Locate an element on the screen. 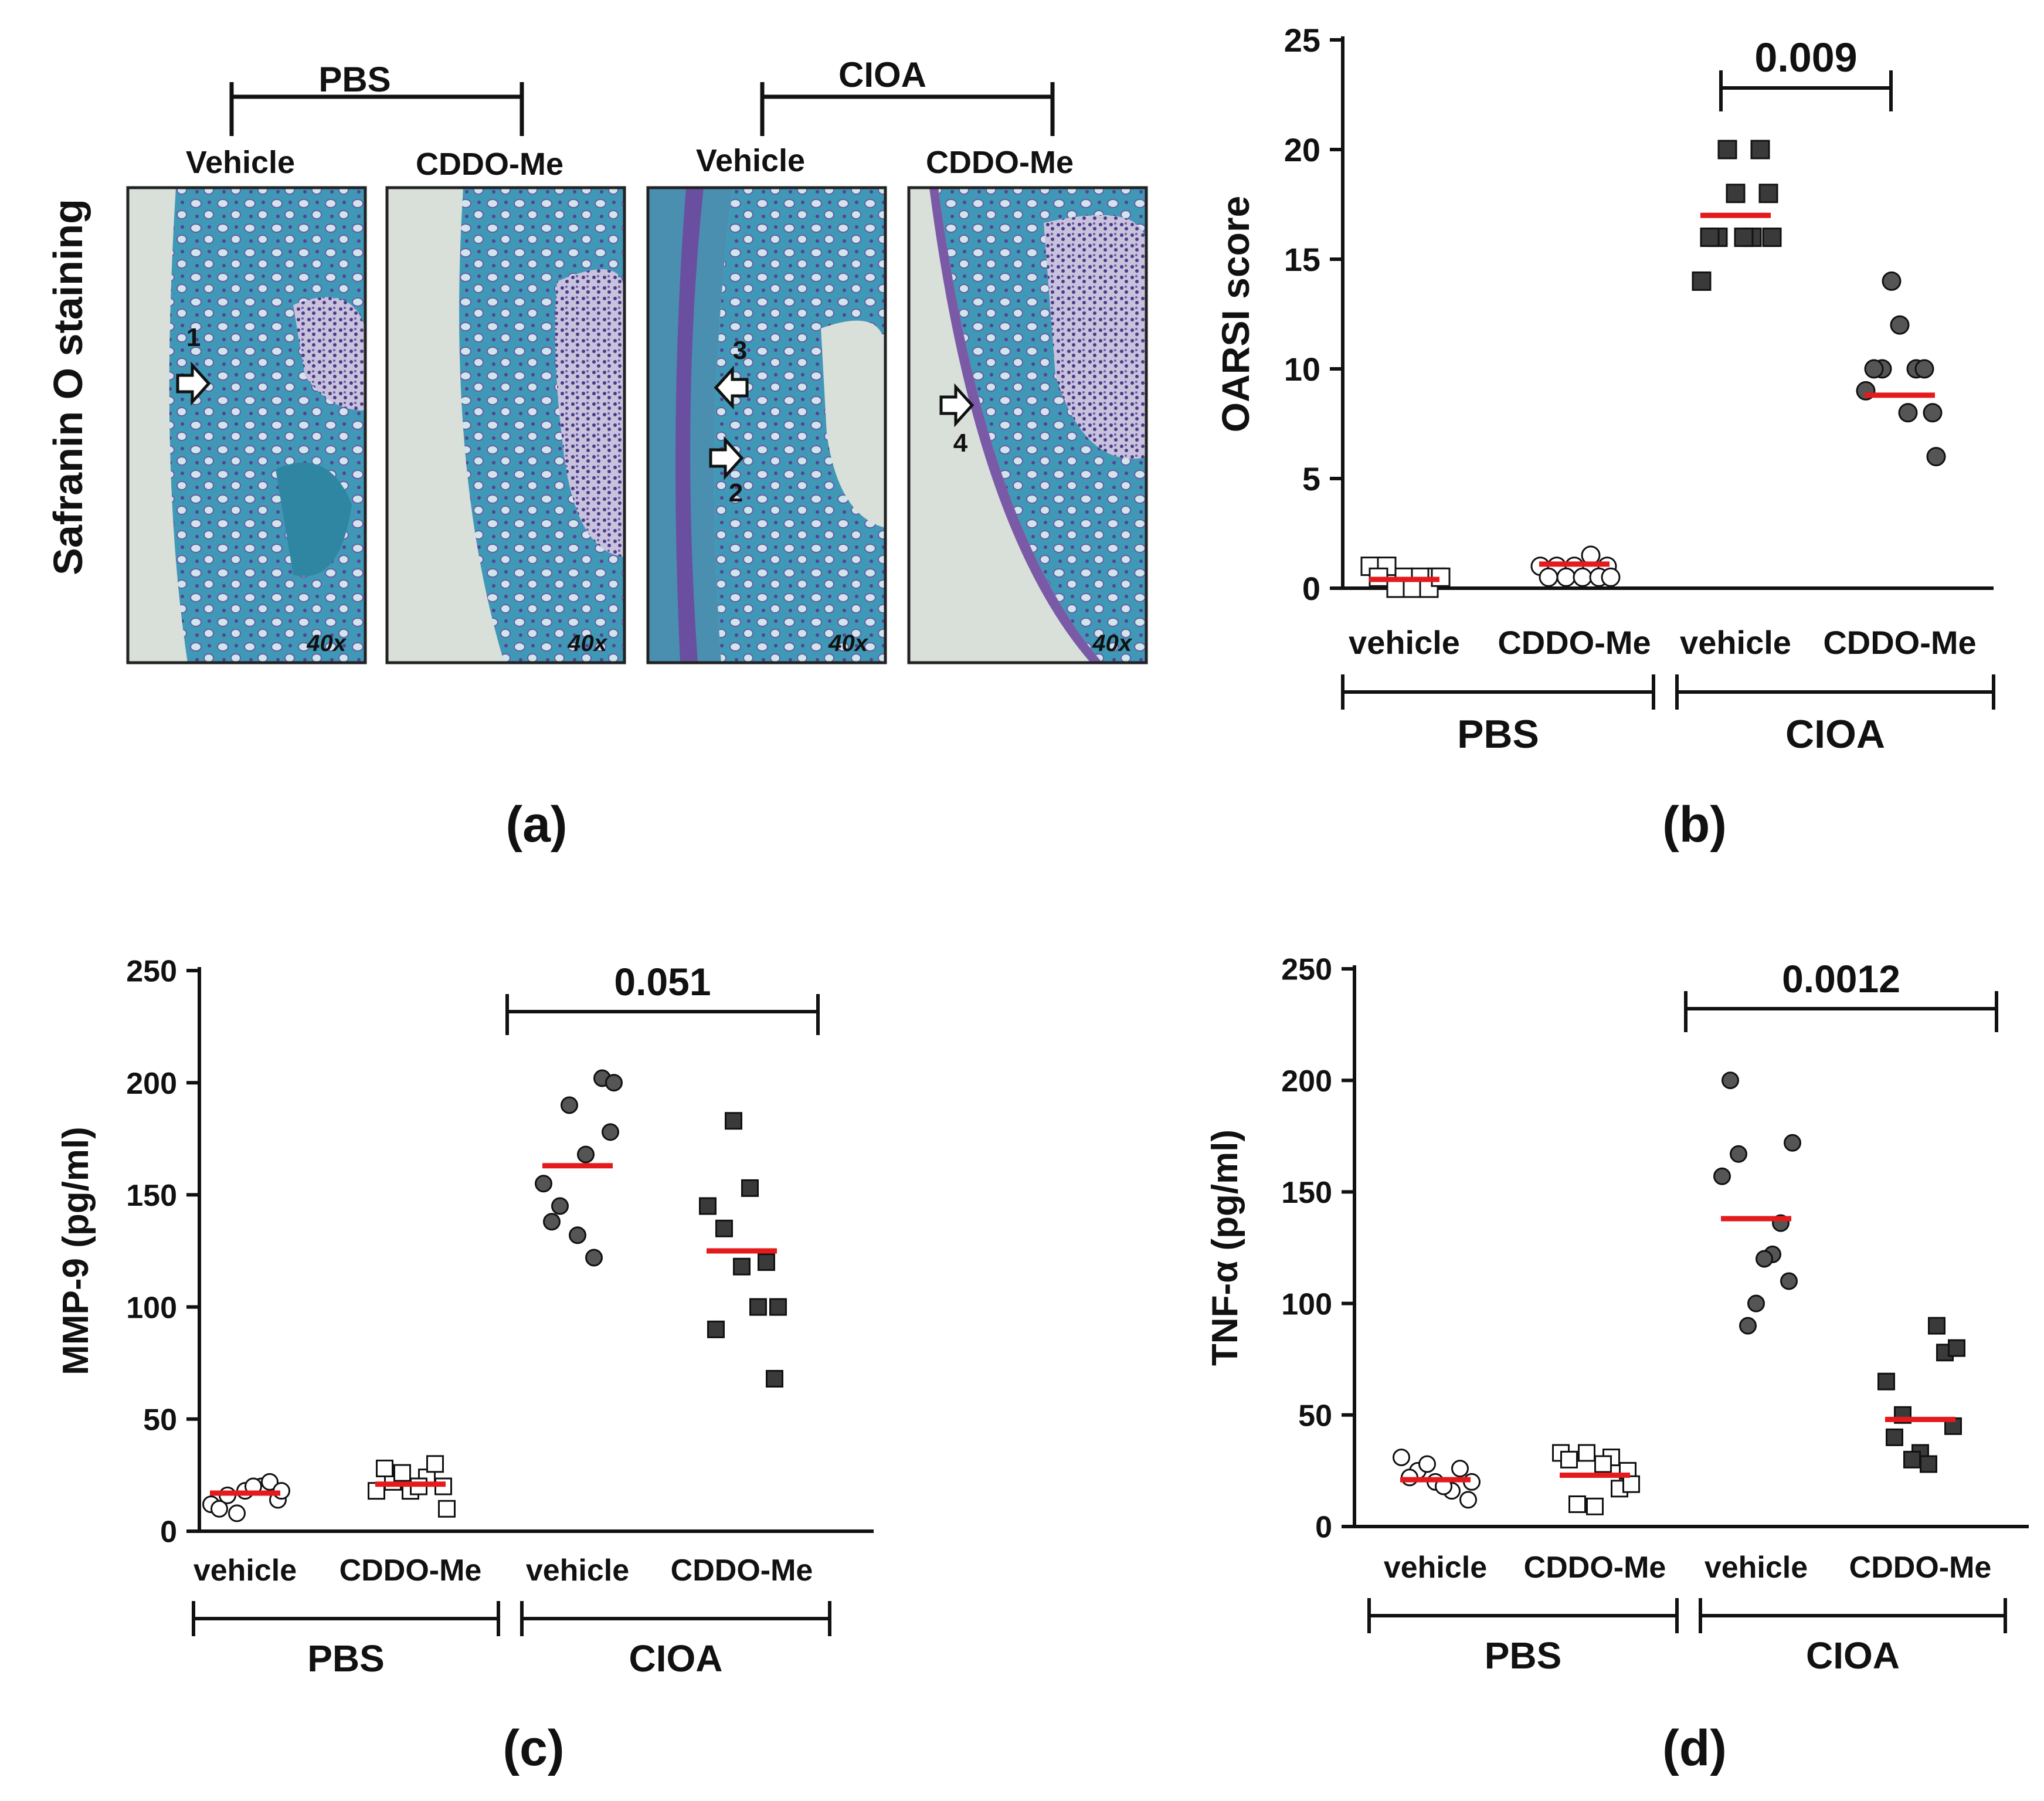 The width and height of the screenshot is (2044, 1801). micrograph-cioa-vehicle: 3 2 40x is located at coordinates (766, 425).